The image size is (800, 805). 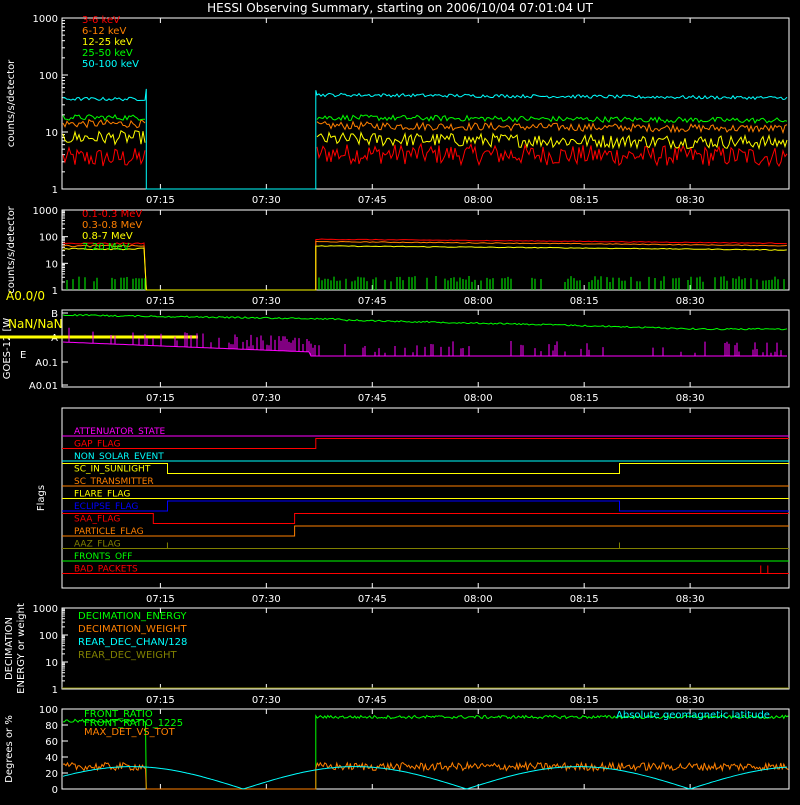 What do you see at coordinates (51, 758) in the screenshot?
I see `y-tick-label: 40` at bounding box center [51, 758].